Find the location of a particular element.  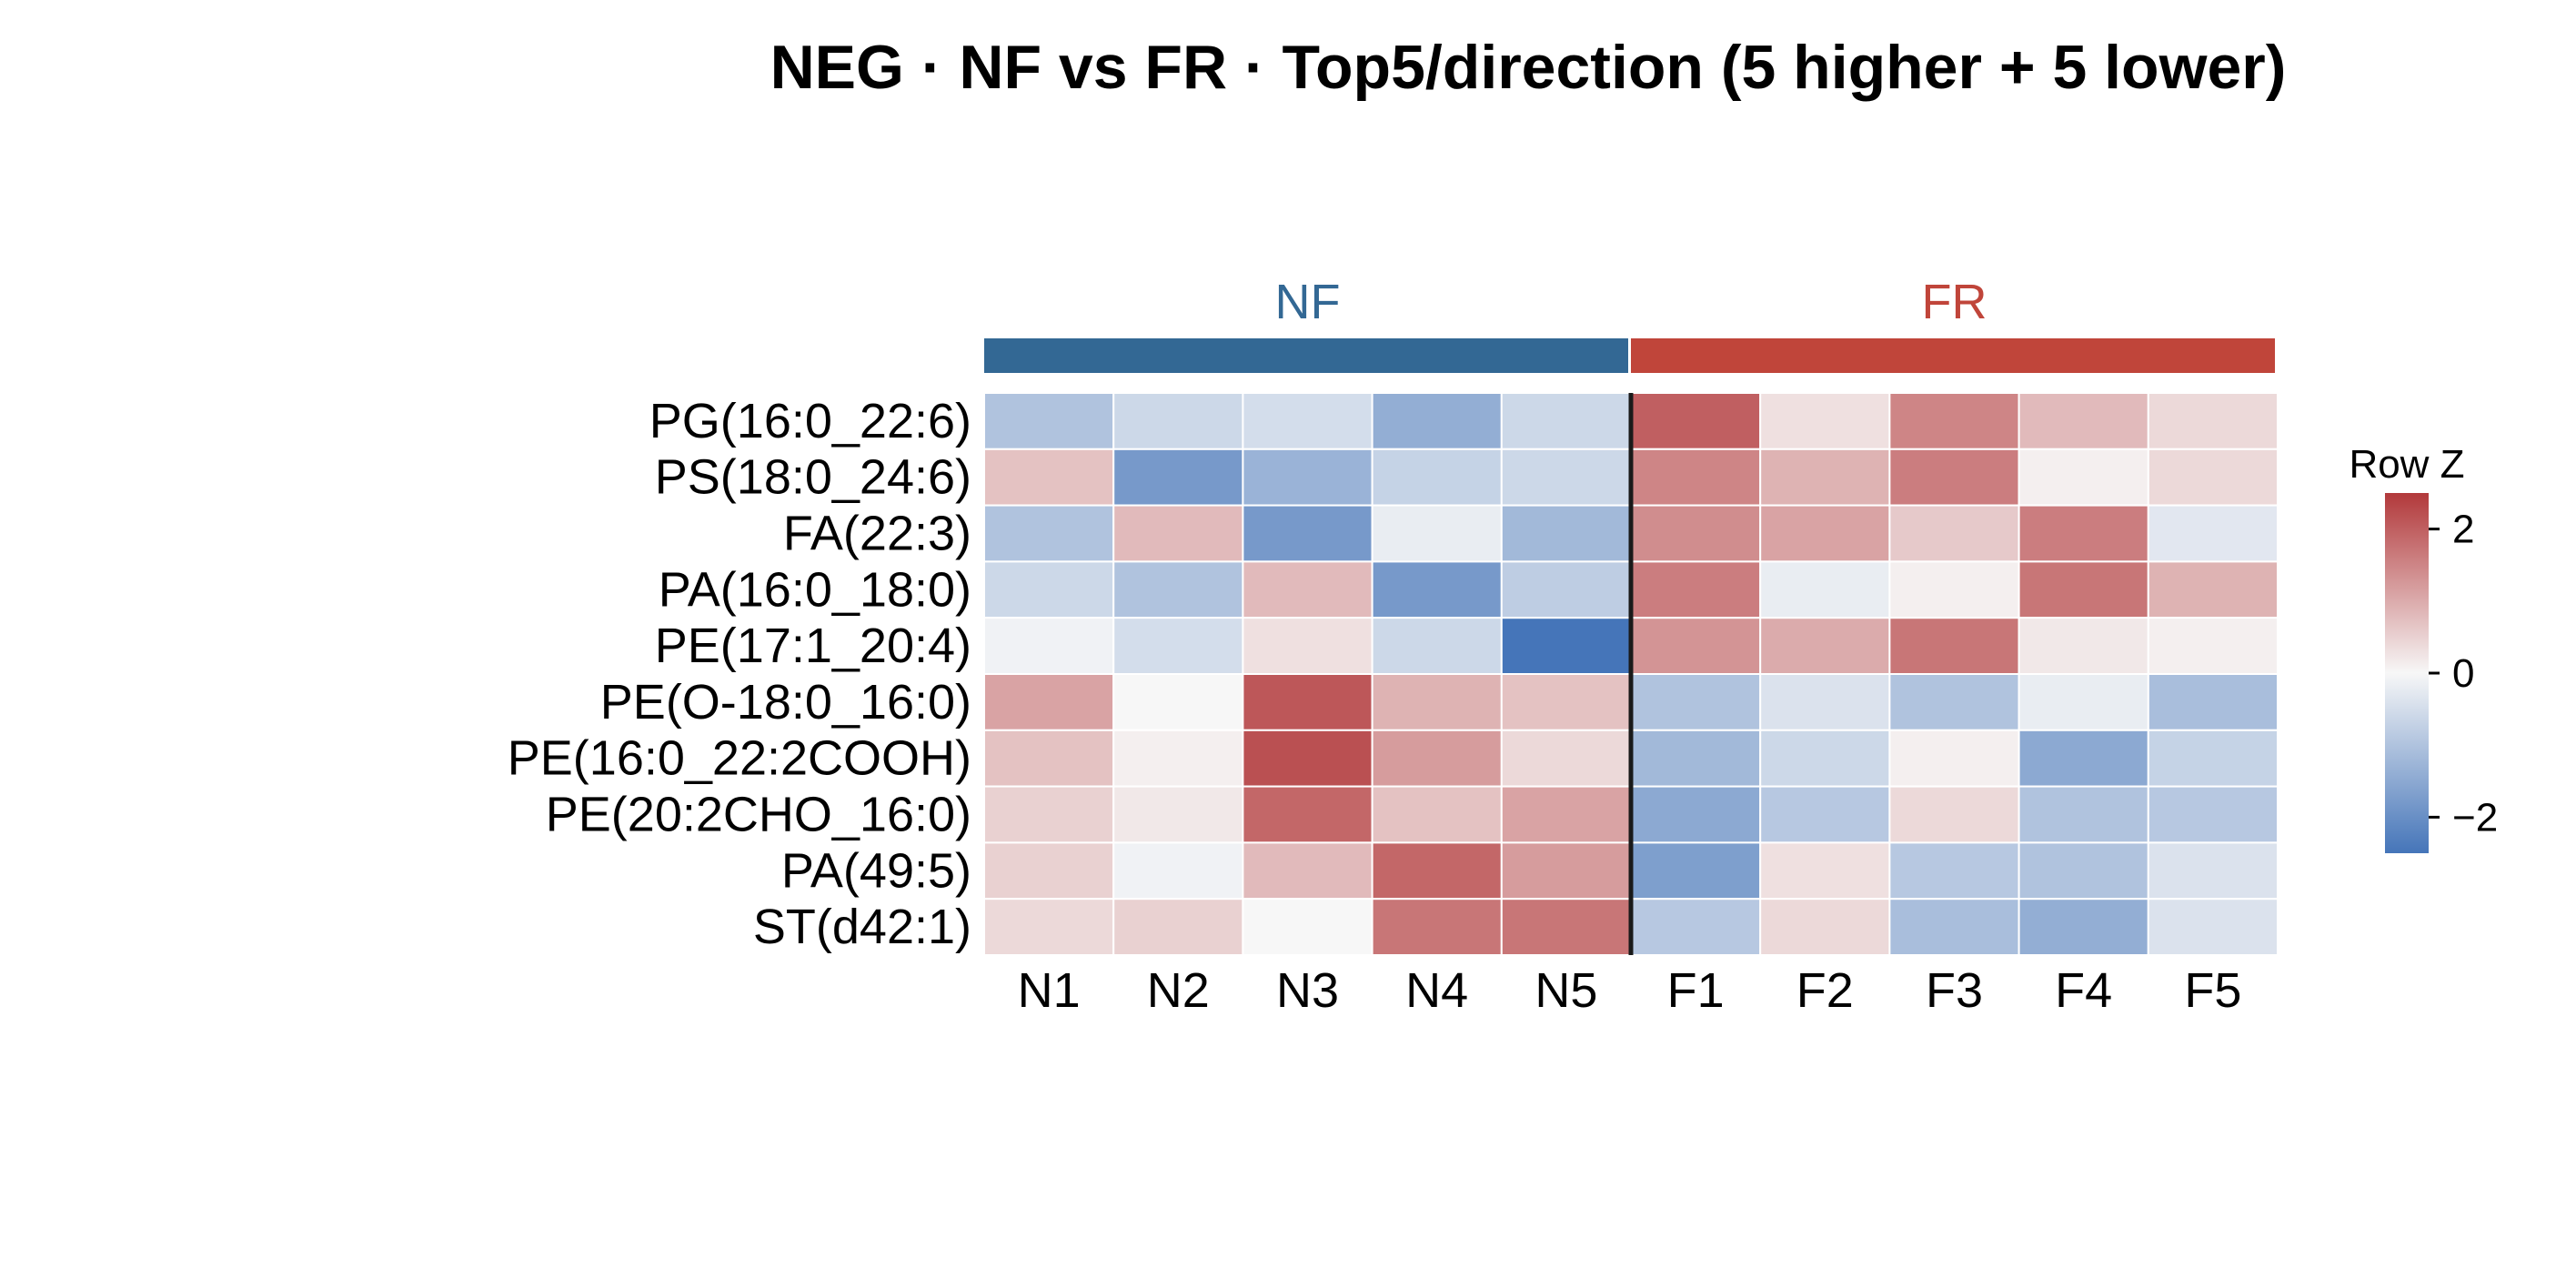

colorbar-gradient is located at coordinates (2407, 673).